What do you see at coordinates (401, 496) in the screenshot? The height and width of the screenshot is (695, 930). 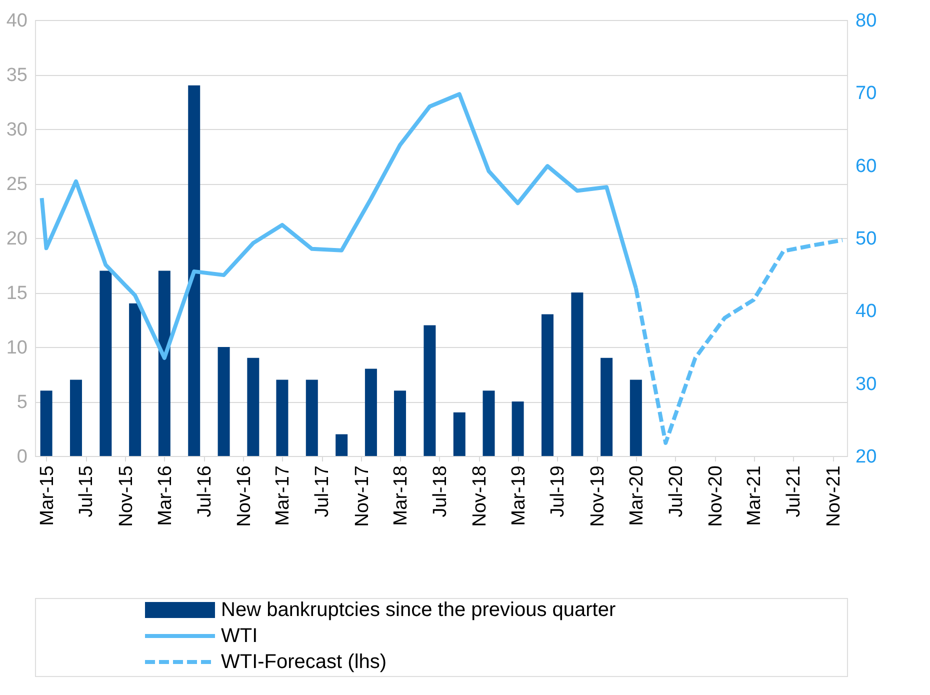 I see `x-tick-label: Mar-18` at bounding box center [401, 496].